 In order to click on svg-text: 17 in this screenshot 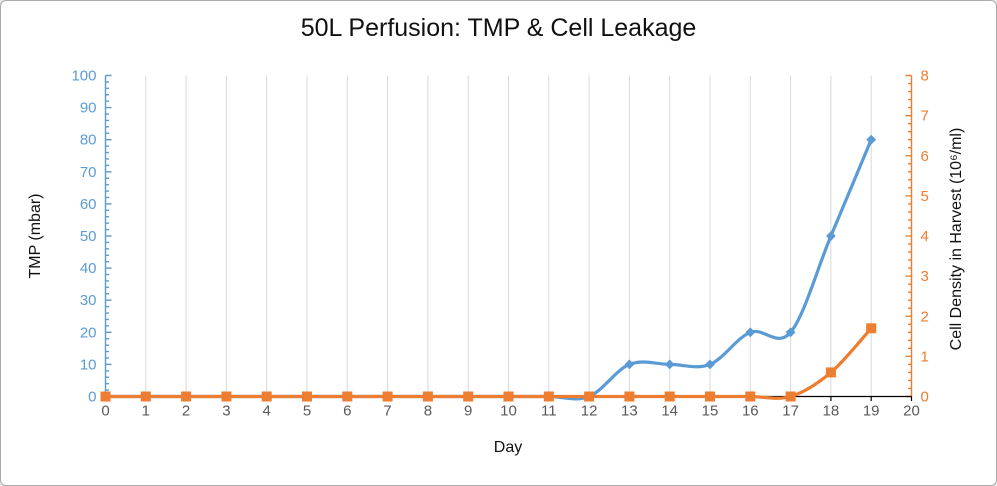, I will do `click(790, 411)`.